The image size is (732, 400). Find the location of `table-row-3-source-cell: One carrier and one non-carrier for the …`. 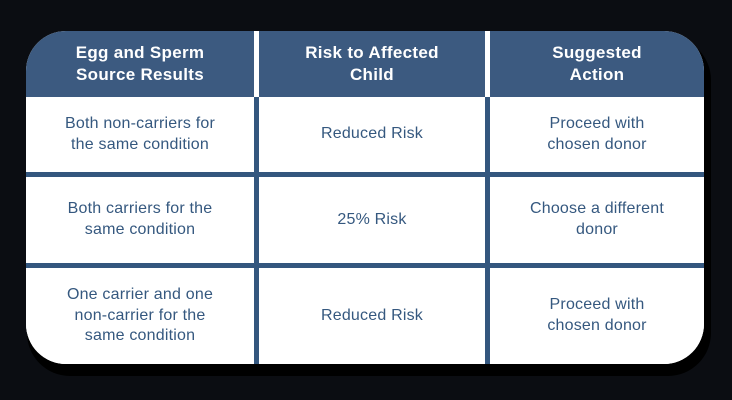

table-row-3-source-cell: One carrier and one non-carrier for the … is located at coordinates (142, 316).